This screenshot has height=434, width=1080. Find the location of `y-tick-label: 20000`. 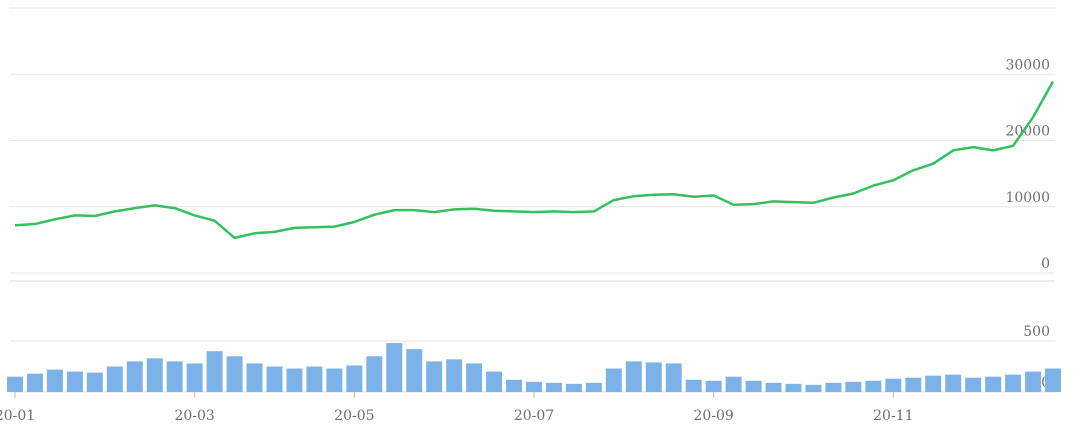

y-tick-label: 20000 is located at coordinates (1027, 132).